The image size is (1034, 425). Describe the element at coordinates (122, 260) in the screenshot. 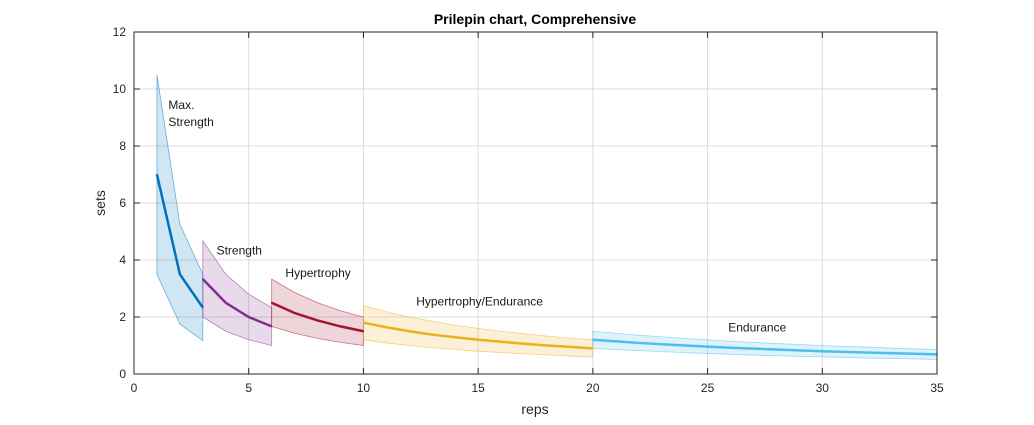

I see `y-tick-label: 4` at that location.